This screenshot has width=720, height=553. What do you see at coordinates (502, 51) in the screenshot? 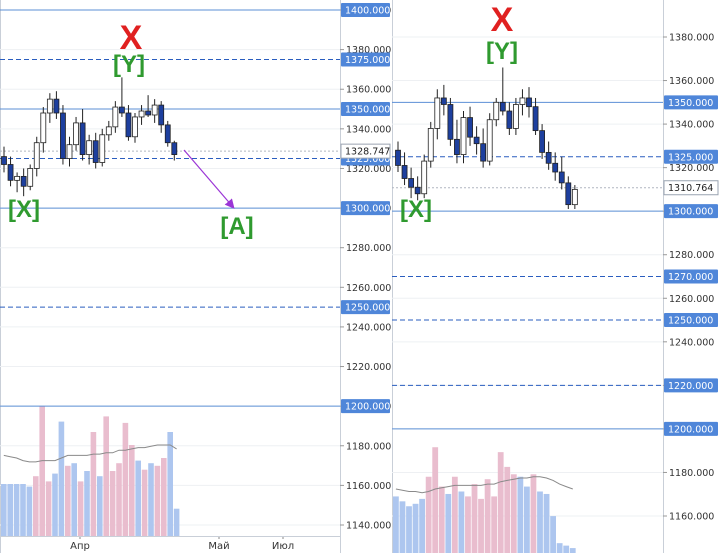
I see `wave-label: [Y]` at bounding box center [502, 51].